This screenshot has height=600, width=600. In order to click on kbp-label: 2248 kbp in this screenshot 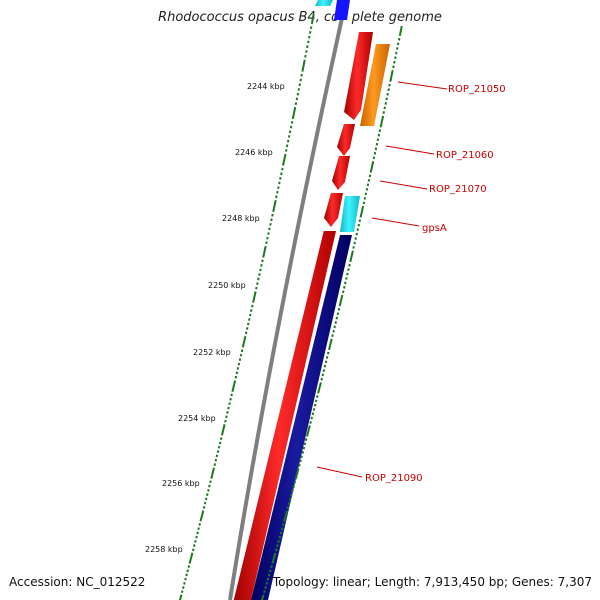, I will do `click(241, 218)`.